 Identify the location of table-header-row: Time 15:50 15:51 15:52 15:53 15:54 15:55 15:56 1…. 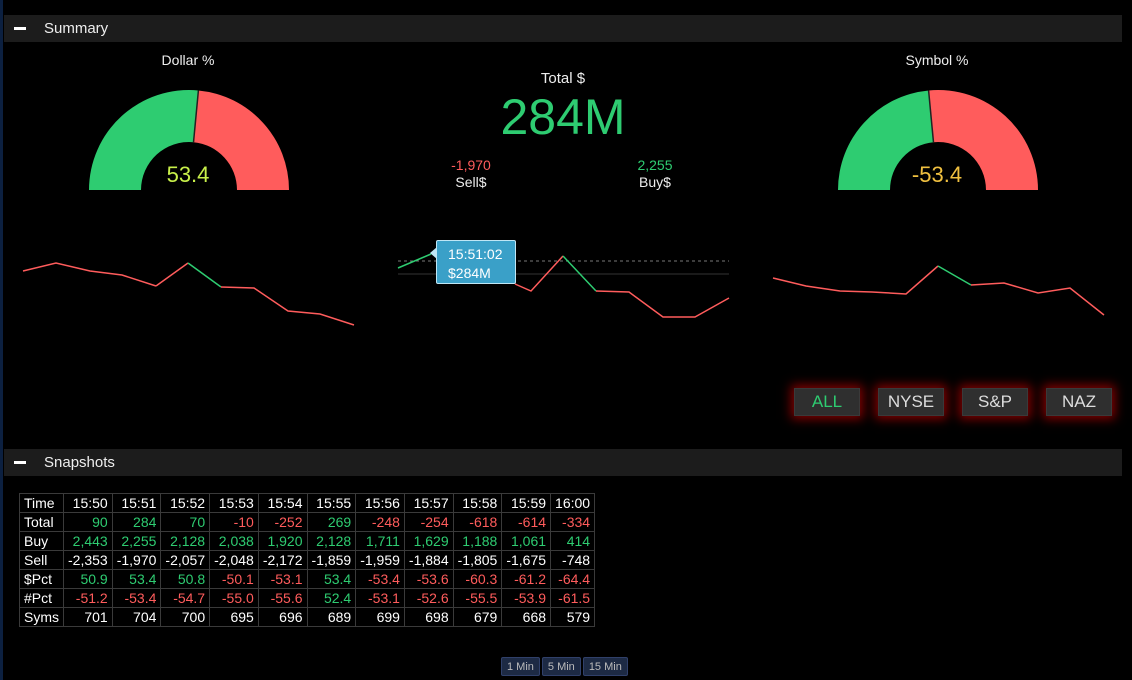
(307, 503).